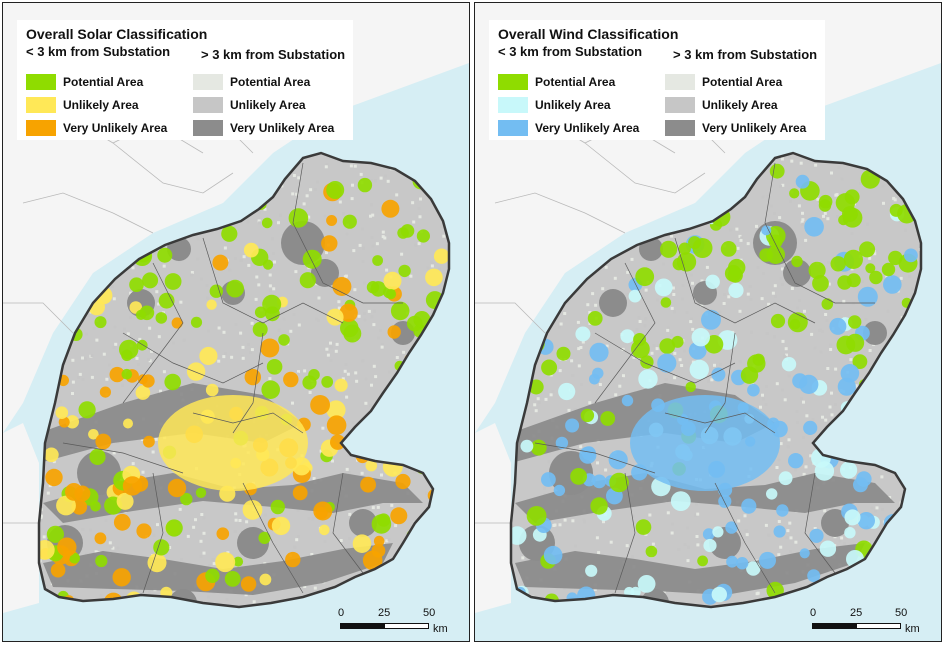 The image size is (945, 646). What do you see at coordinates (745, 54) in the screenshot?
I see `far-substation-heading: > 3 km from Substation` at bounding box center [745, 54].